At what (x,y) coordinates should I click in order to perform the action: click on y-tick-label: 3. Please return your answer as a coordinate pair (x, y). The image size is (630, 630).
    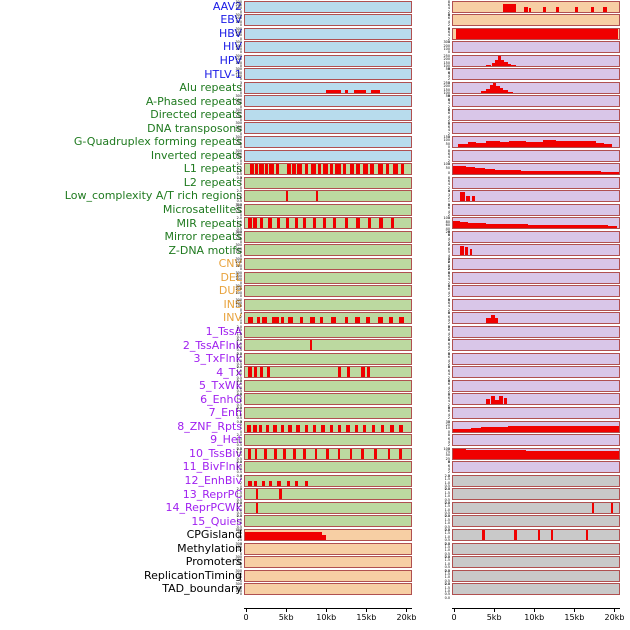
    Looking at the image, I should click on (240, 421).